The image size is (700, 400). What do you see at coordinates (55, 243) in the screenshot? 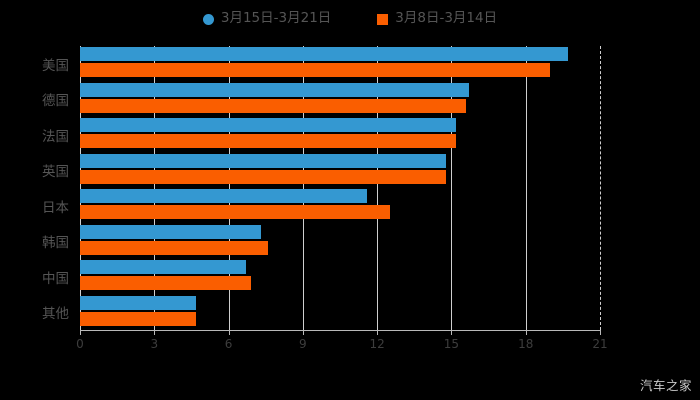
I see `y-axis-label-5: 韩国` at bounding box center [55, 243].